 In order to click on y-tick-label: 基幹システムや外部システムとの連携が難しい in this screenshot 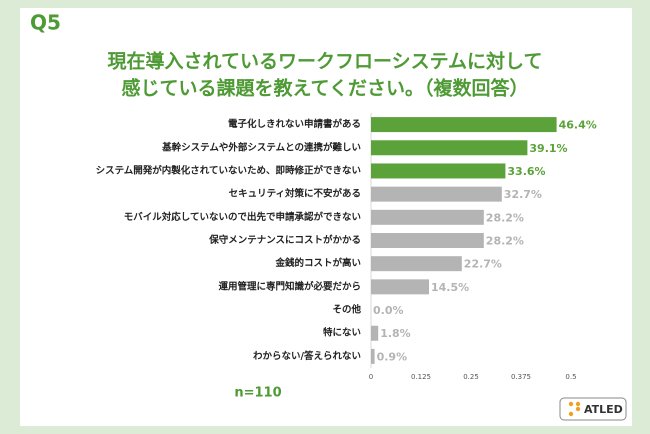, I will do `click(261, 147)`.